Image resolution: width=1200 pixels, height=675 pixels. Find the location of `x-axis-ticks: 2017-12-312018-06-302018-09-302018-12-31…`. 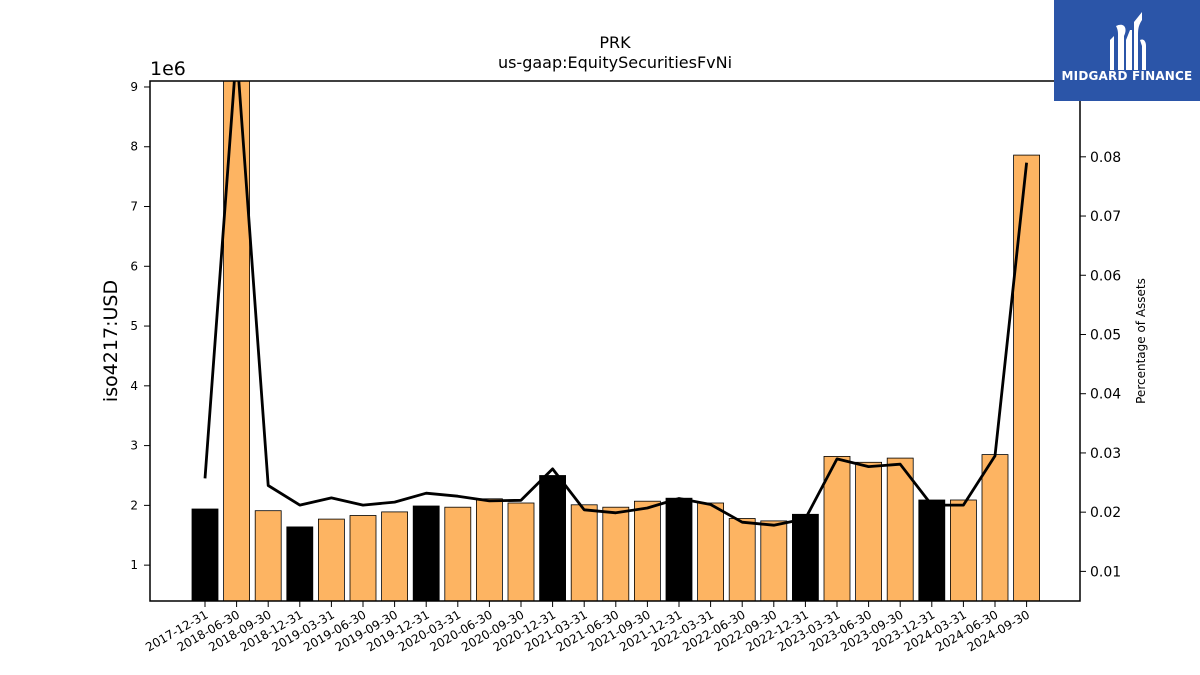

x-axis-ticks: 2017-12-312018-06-302018-09-302018-12-31… is located at coordinates (587, 627).